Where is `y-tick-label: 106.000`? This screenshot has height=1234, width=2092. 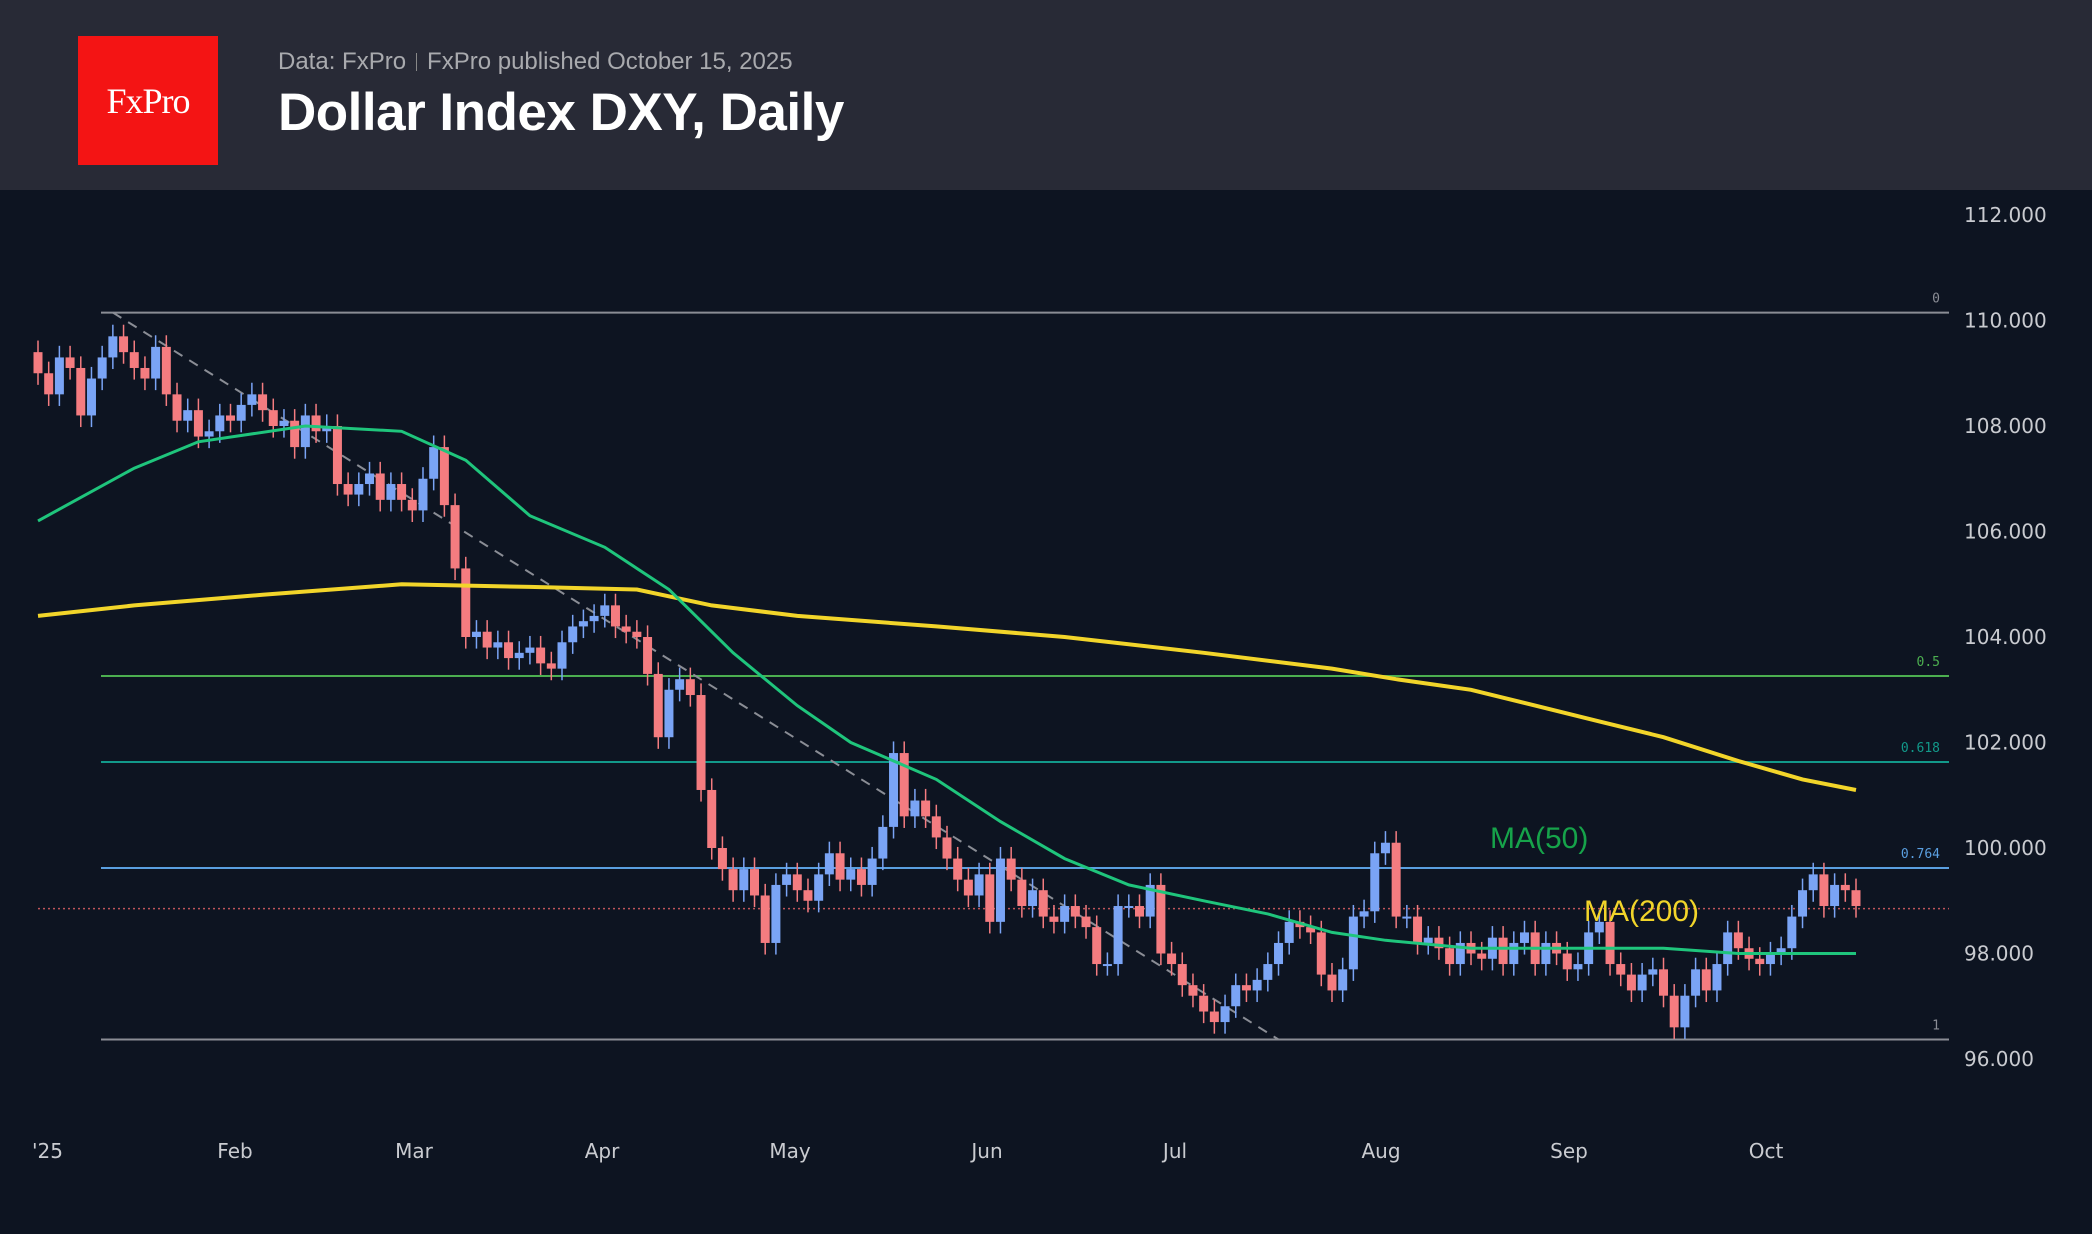
y-tick-label: 106.000 is located at coordinates (2005, 532).